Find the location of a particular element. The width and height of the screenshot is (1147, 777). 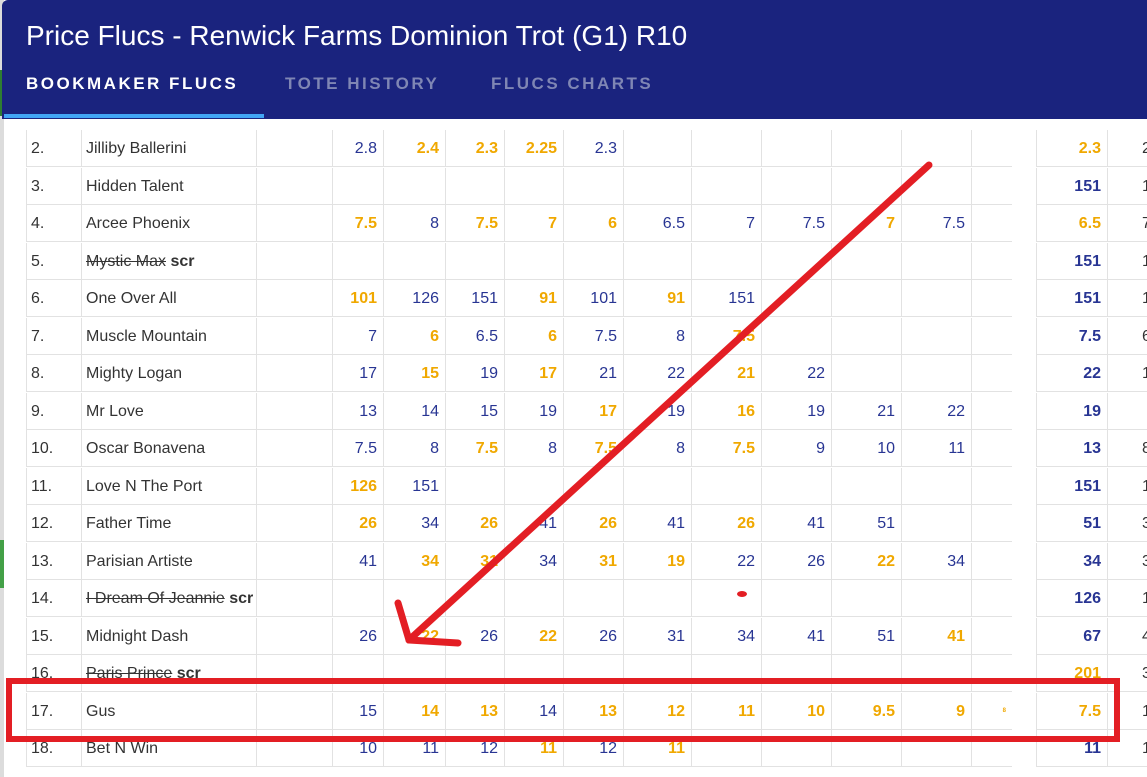

tab-tote-history: TOTE HISTORY is located at coordinates (362, 83).